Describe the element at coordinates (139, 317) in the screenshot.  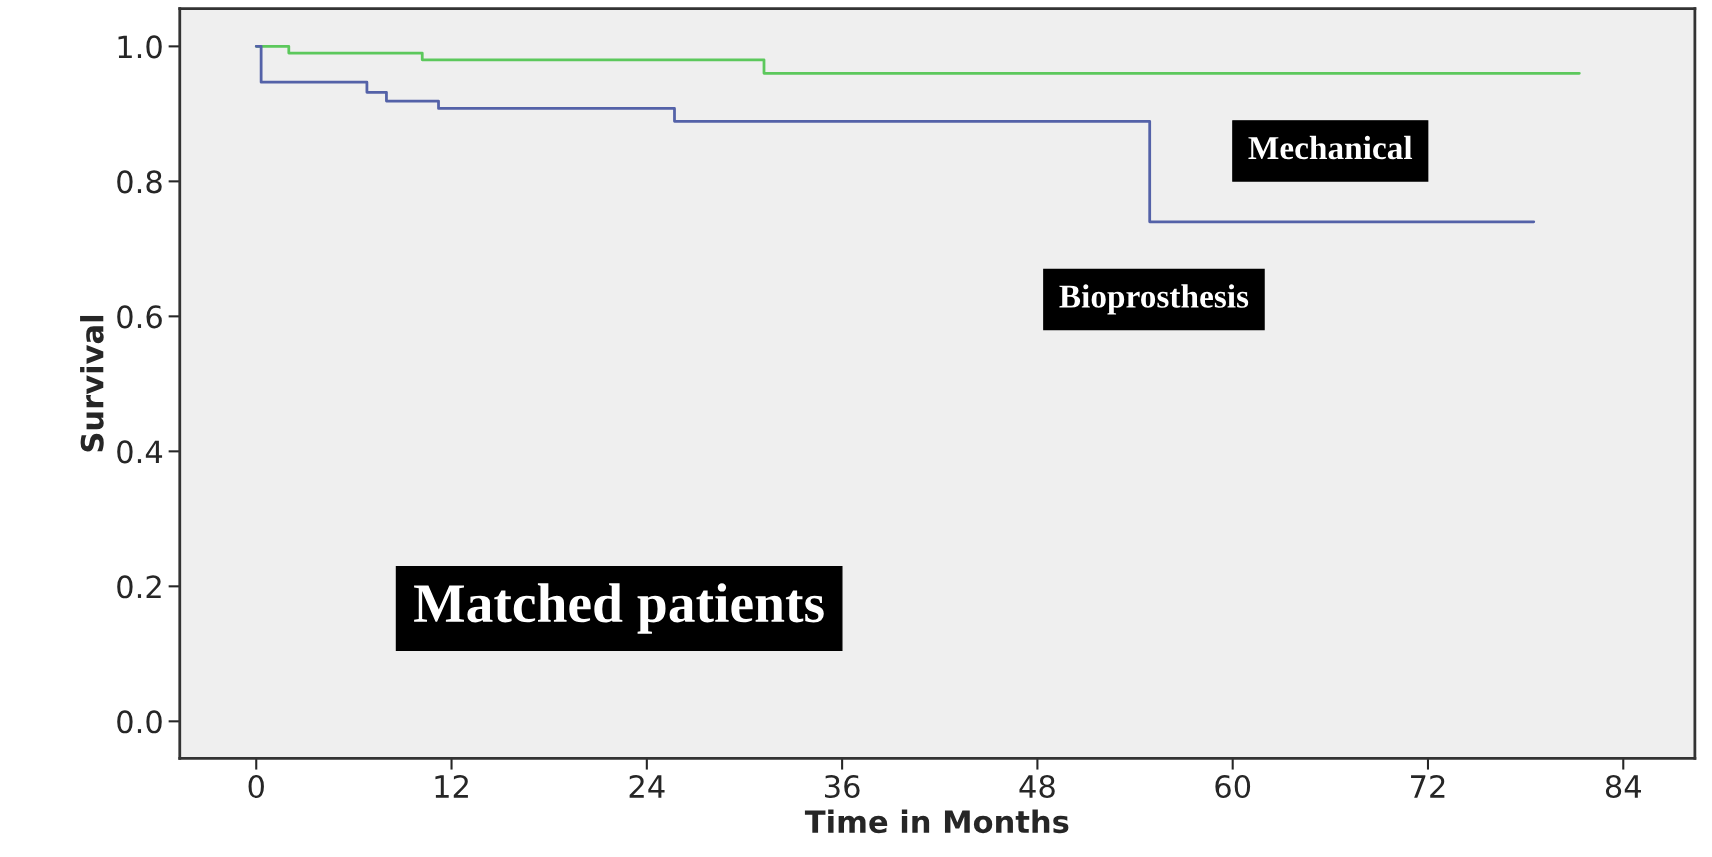
I see `y-tick-label: 0.6` at that location.